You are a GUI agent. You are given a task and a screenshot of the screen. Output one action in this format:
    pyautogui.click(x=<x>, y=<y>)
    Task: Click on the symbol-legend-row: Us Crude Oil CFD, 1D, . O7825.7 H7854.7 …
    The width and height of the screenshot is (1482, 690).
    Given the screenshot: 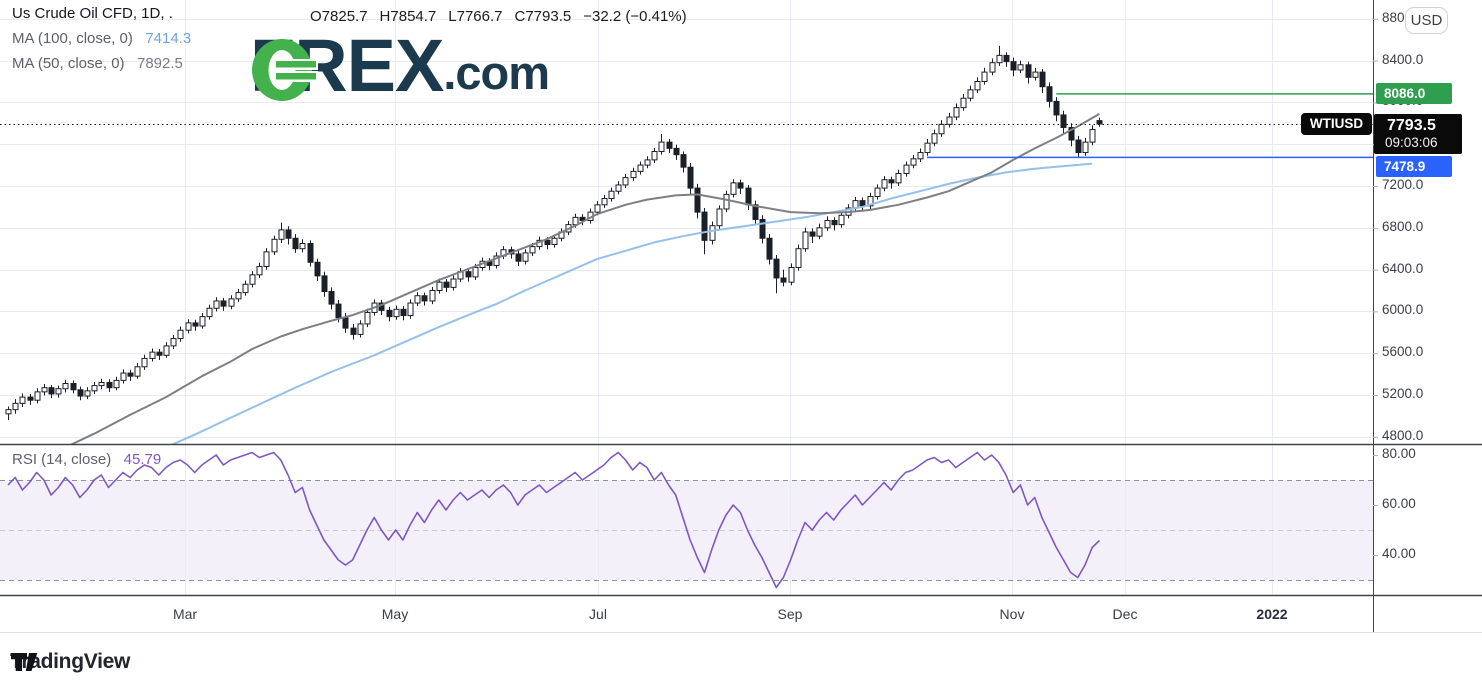 What is the action you would take?
    pyautogui.click(x=349, y=17)
    